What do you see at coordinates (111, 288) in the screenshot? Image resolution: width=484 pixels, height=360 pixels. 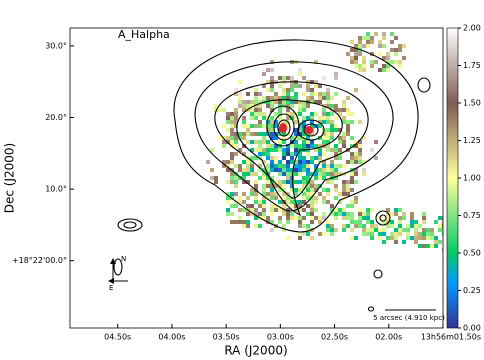 I see `compass-label: E` at bounding box center [111, 288].